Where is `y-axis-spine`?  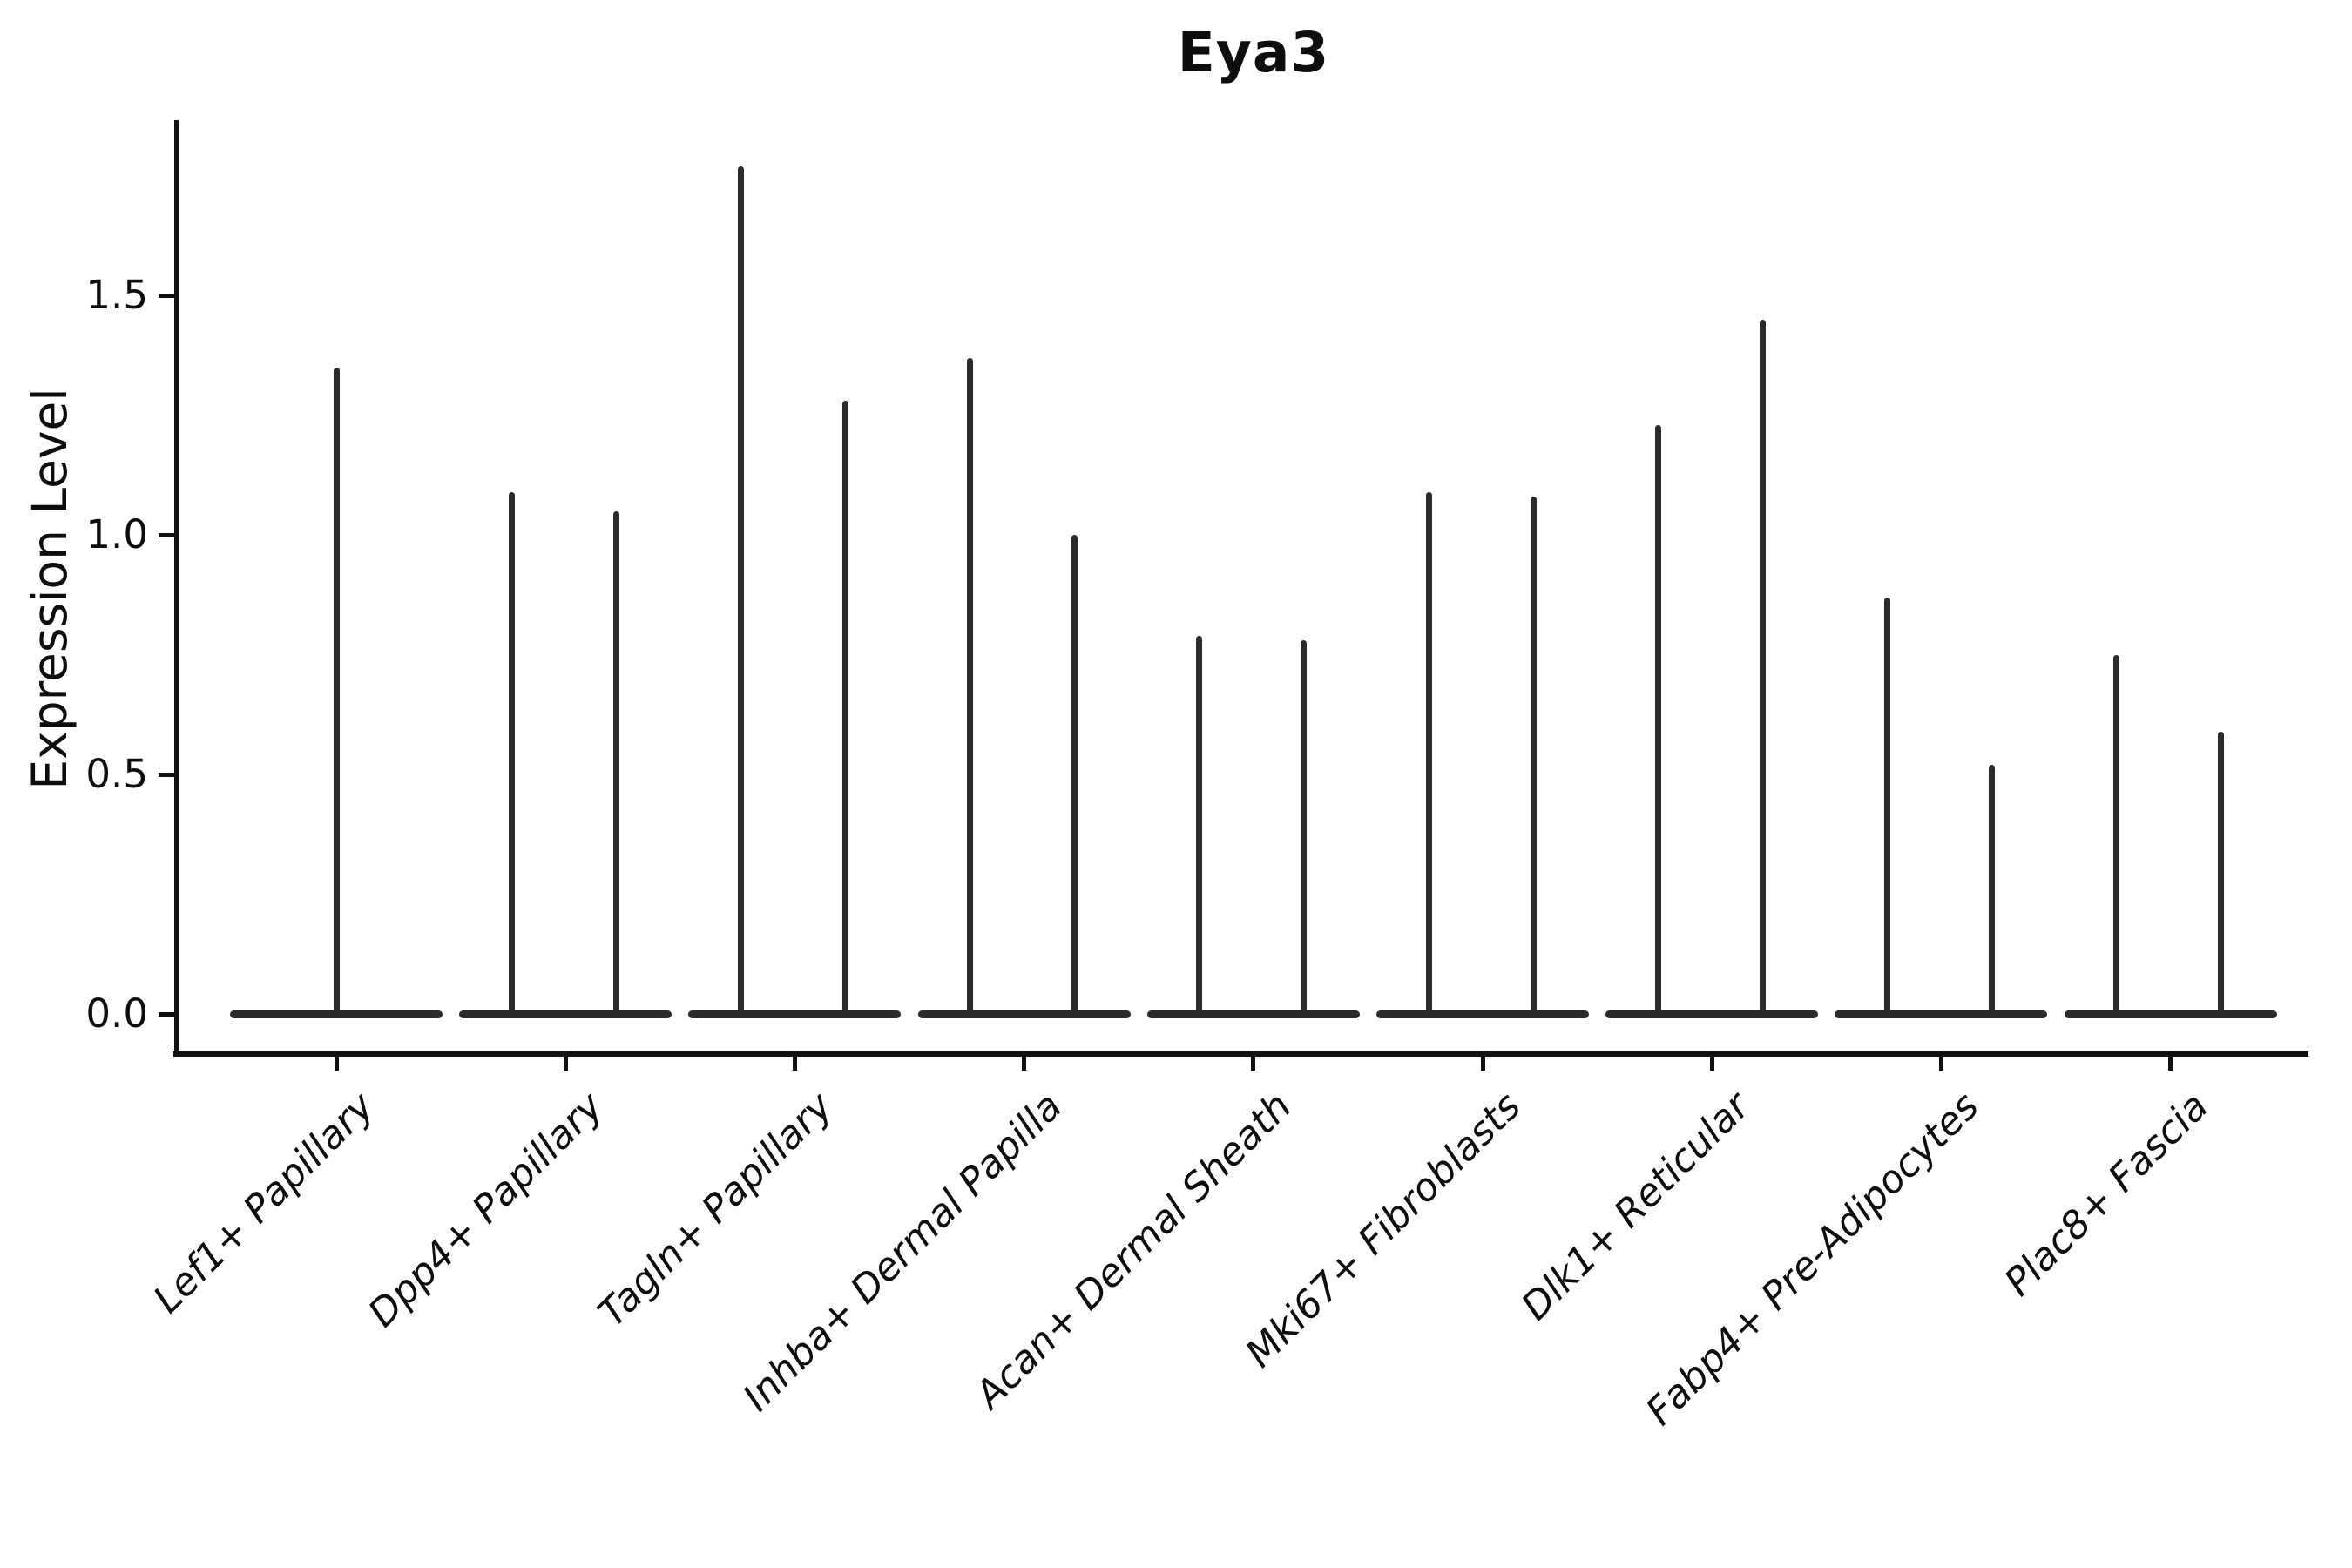 y-axis-spine is located at coordinates (177, 588).